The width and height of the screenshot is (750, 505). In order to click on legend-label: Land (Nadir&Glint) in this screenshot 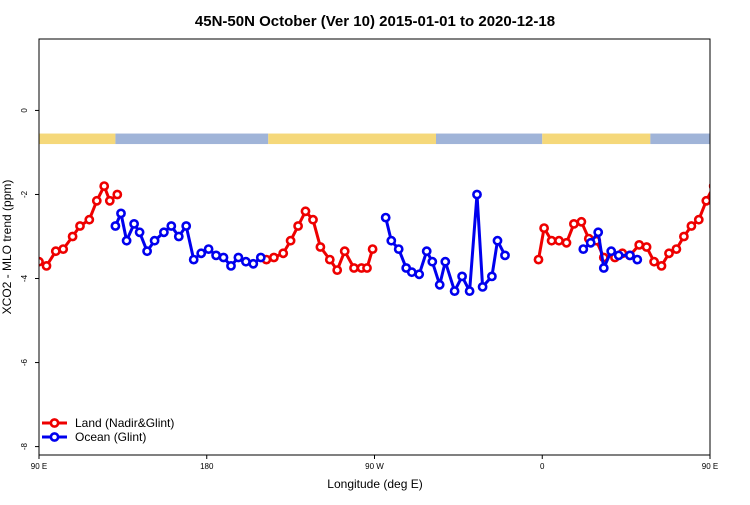, I will do `click(124, 423)`.